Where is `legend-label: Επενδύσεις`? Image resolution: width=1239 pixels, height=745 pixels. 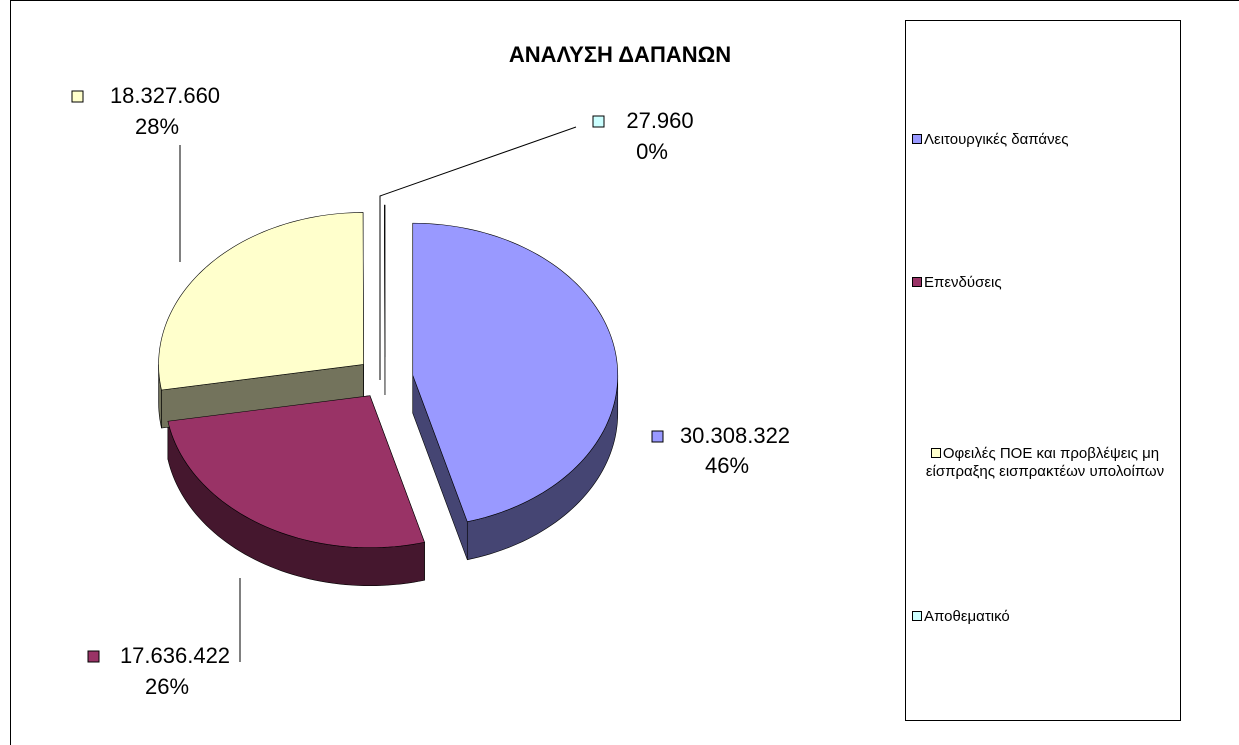
legend-label: Επενδύσεις is located at coordinates (963, 282).